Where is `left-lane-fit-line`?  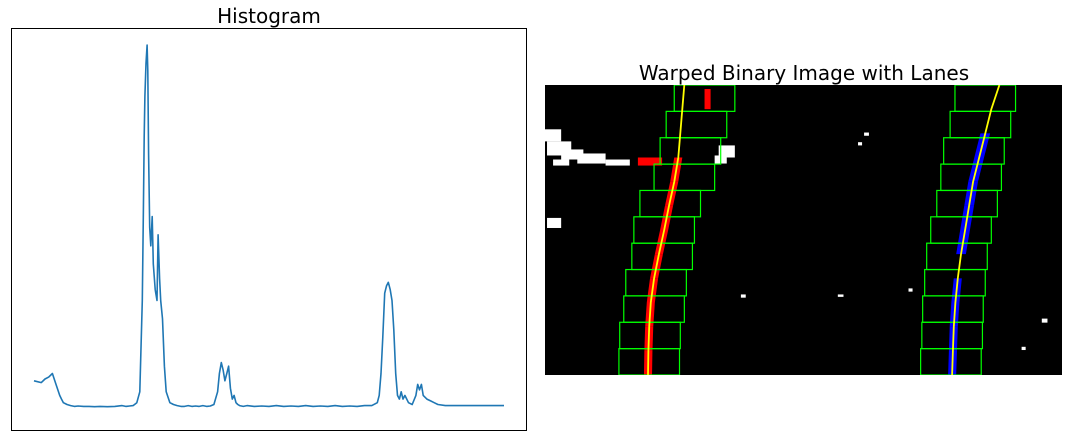 left-lane-fit-line is located at coordinates (666, 230).